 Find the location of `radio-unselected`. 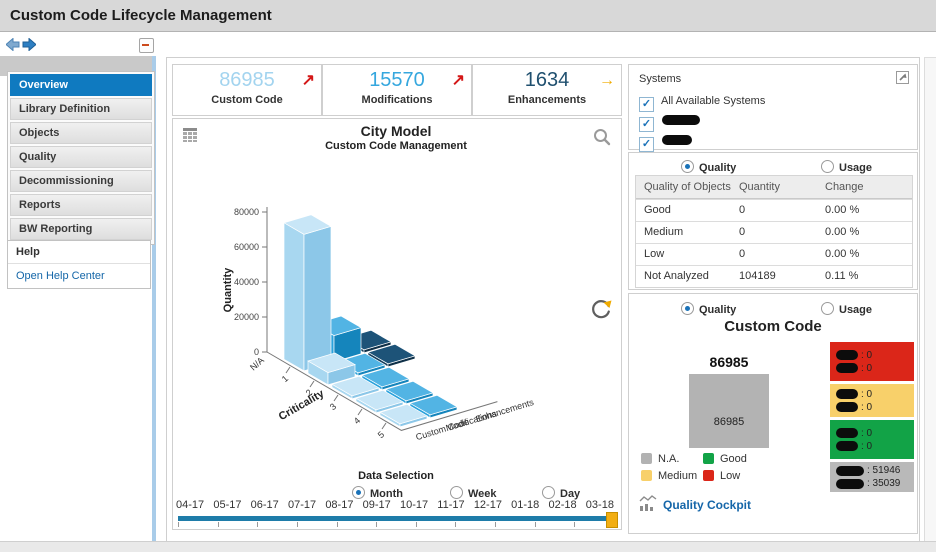

radio-unselected is located at coordinates (548, 492).